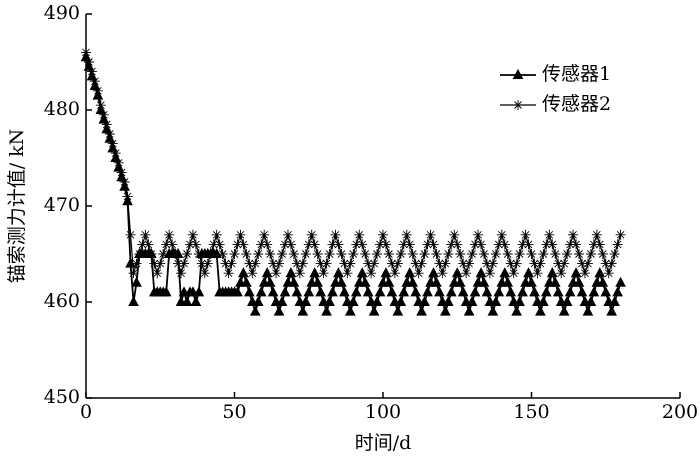 The image size is (700, 464). What do you see at coordinates (62, 13) in the screenshot?
I see `y-tick-label: 490` at bounding box center [62, 13].